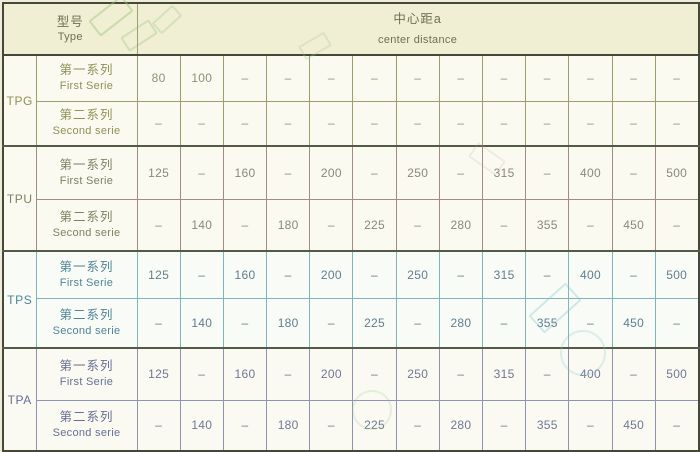 The width and height of the screenshot is (700, 452). What do you see at coordinates (590, 172) in the screenshot?
I see `value-cell: 400` at bounding box center [590, 172].